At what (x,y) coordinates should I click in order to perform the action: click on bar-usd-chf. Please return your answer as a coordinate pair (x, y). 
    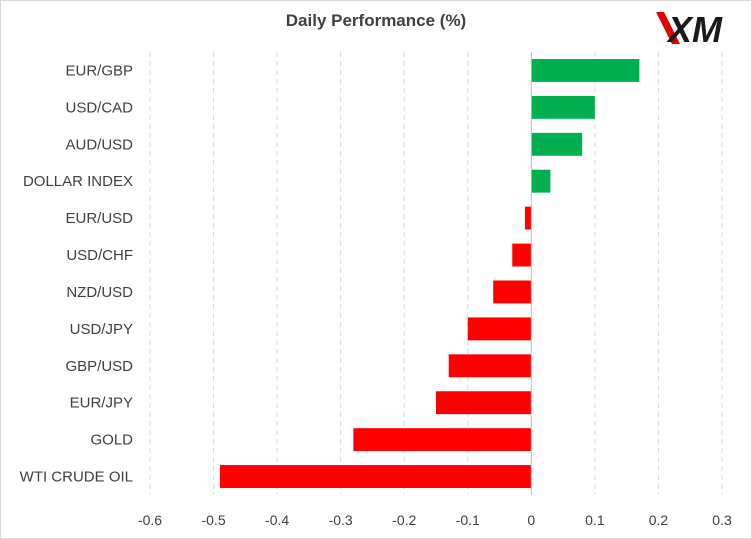
    Looking at the image, I should click on (522, 255).